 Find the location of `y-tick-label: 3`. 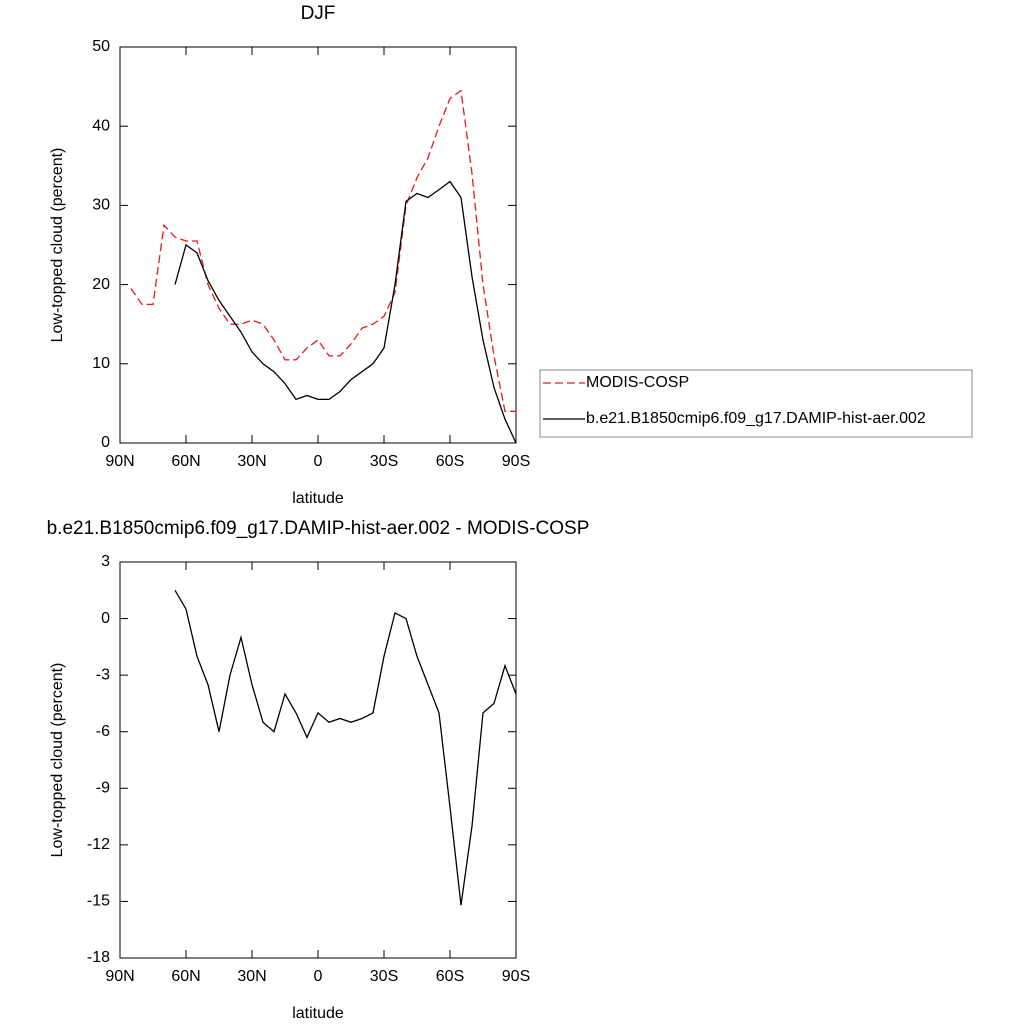

y-tick-label: 3 is located at coordinates (105, 561).